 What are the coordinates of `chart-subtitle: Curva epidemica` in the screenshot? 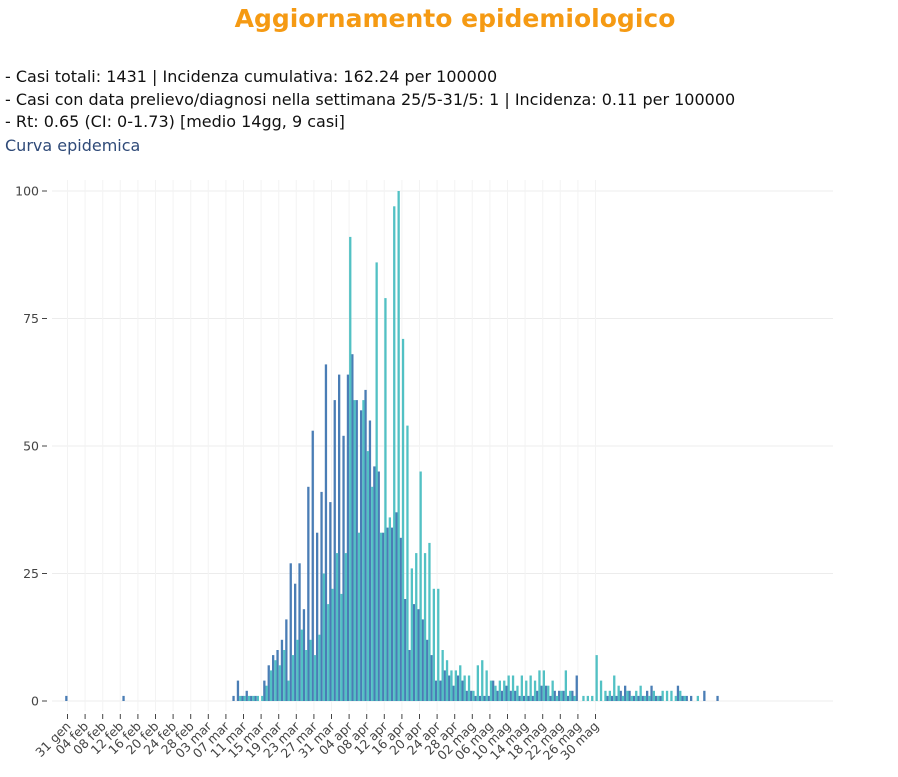 It's located at (73, 145).